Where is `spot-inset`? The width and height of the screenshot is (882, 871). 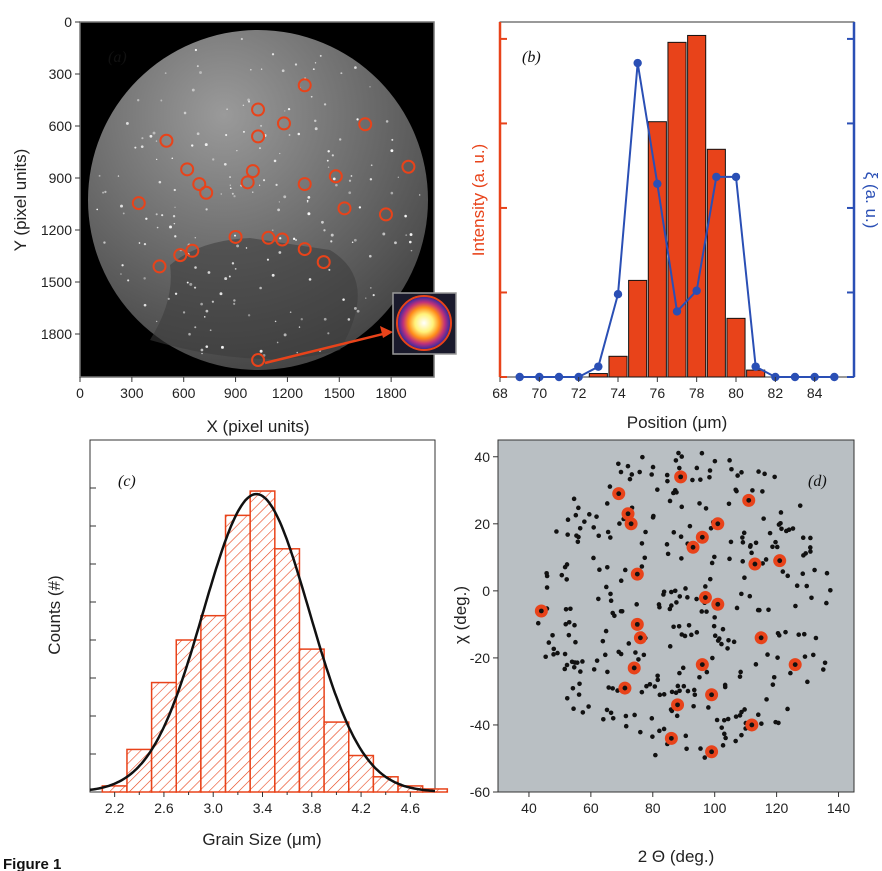 spot-inset is located at coordinates (424, 323).